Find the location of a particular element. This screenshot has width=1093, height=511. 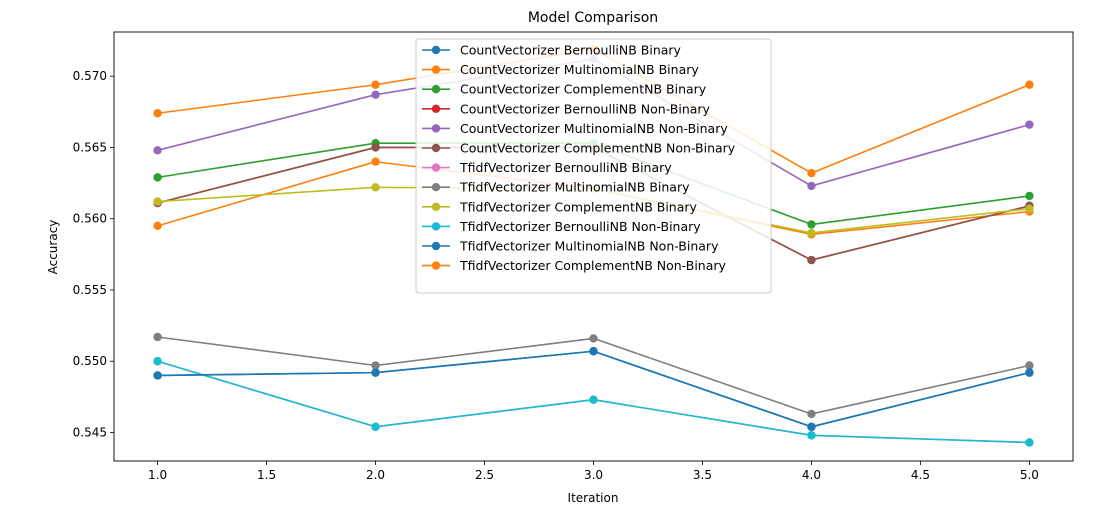

legend-entry-label: TfidfVectorizer ComplementNB Non-Binary is located at coordinates (593, 265).